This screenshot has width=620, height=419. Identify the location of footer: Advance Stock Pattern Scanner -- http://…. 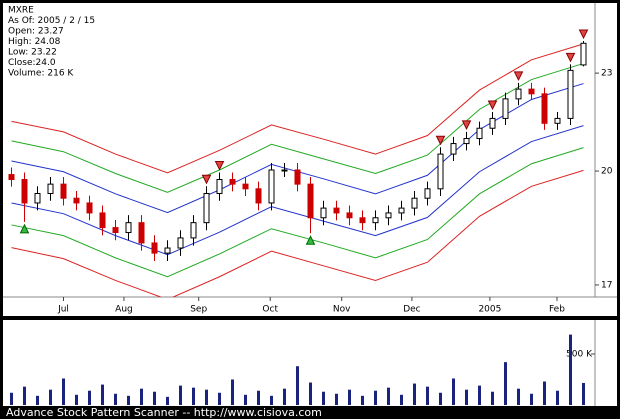
(164, 412).